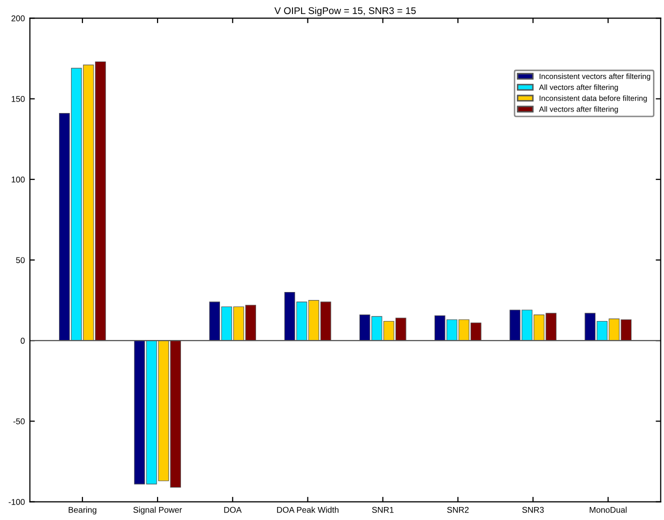 This screenshot has width=664, height=520. I want to click on y-tick-label: 100, so click(18, 179).